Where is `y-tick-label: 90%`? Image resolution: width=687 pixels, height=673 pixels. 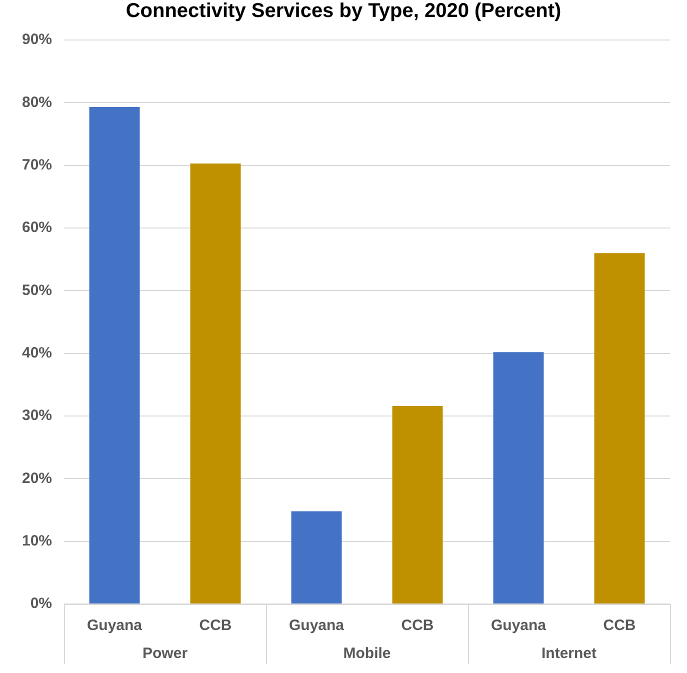 y-tick-label: 90% is located at coordinates (37, 39).